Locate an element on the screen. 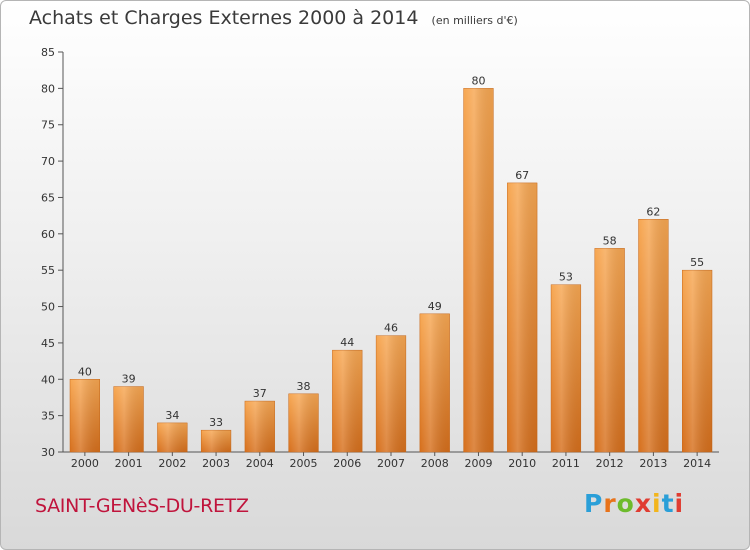 This screenshot has width=750, height=550. x-tick-label: 2000 is located at coordinates (85, 463).